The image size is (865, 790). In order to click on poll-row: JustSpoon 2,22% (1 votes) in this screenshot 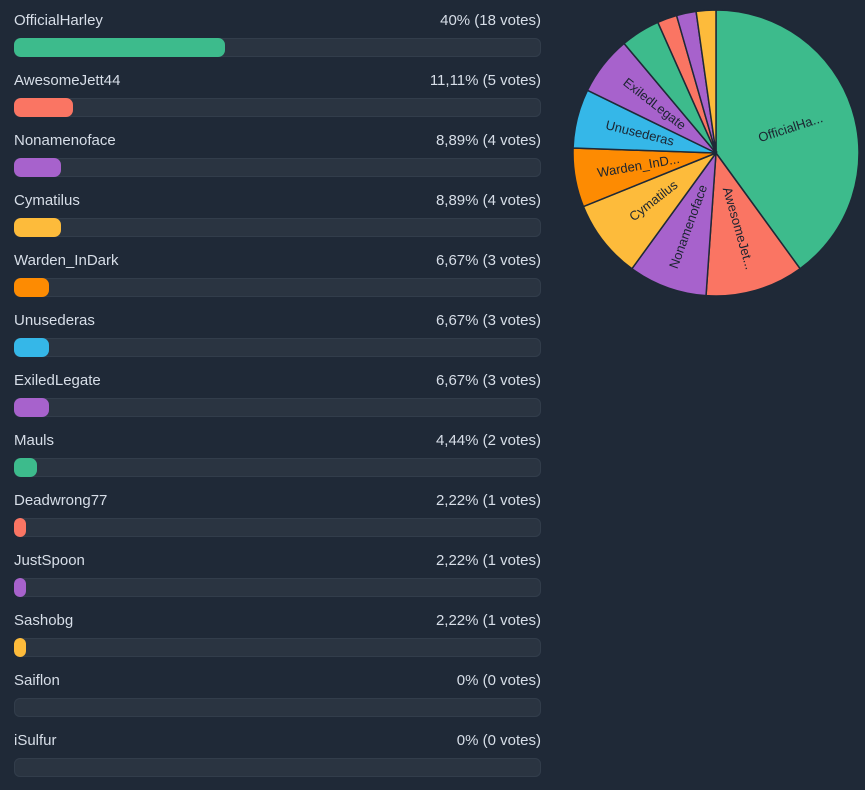, I will do `click(277, 570)`.